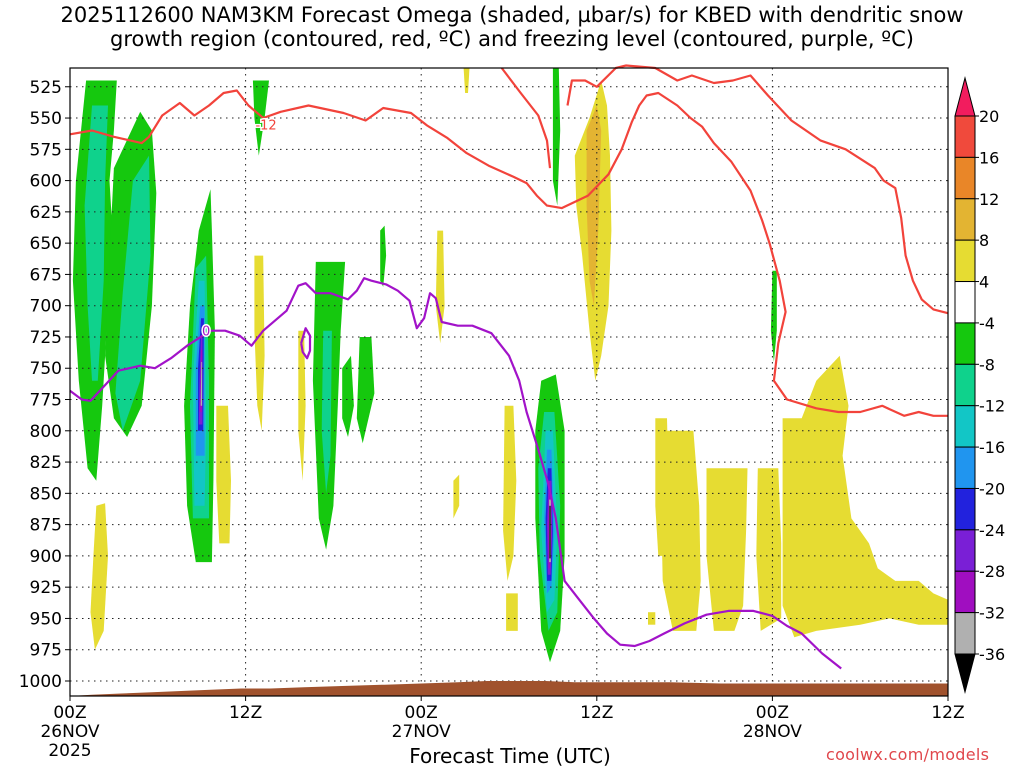 The height and width of the screenshot is (768, 1024). What do you see at coordinates (46, 557) in the screenshot?
I see `y-tick-label-900: 900` at bounding box center [46, 557].